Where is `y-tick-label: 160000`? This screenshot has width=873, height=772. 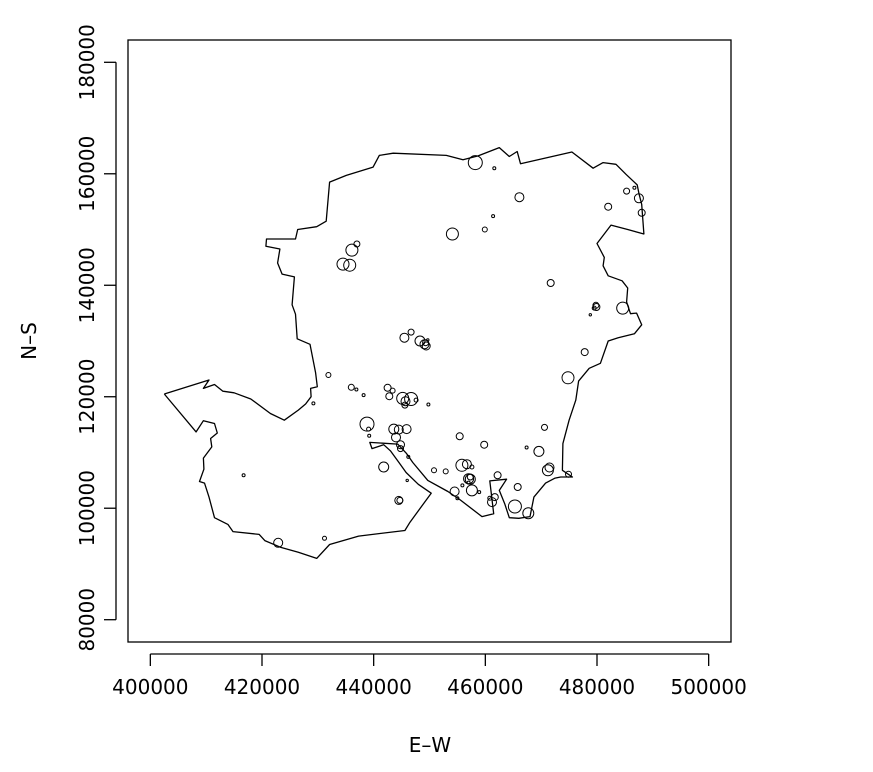
y-tick-label: 160000 is located at coordinates (87, 174).